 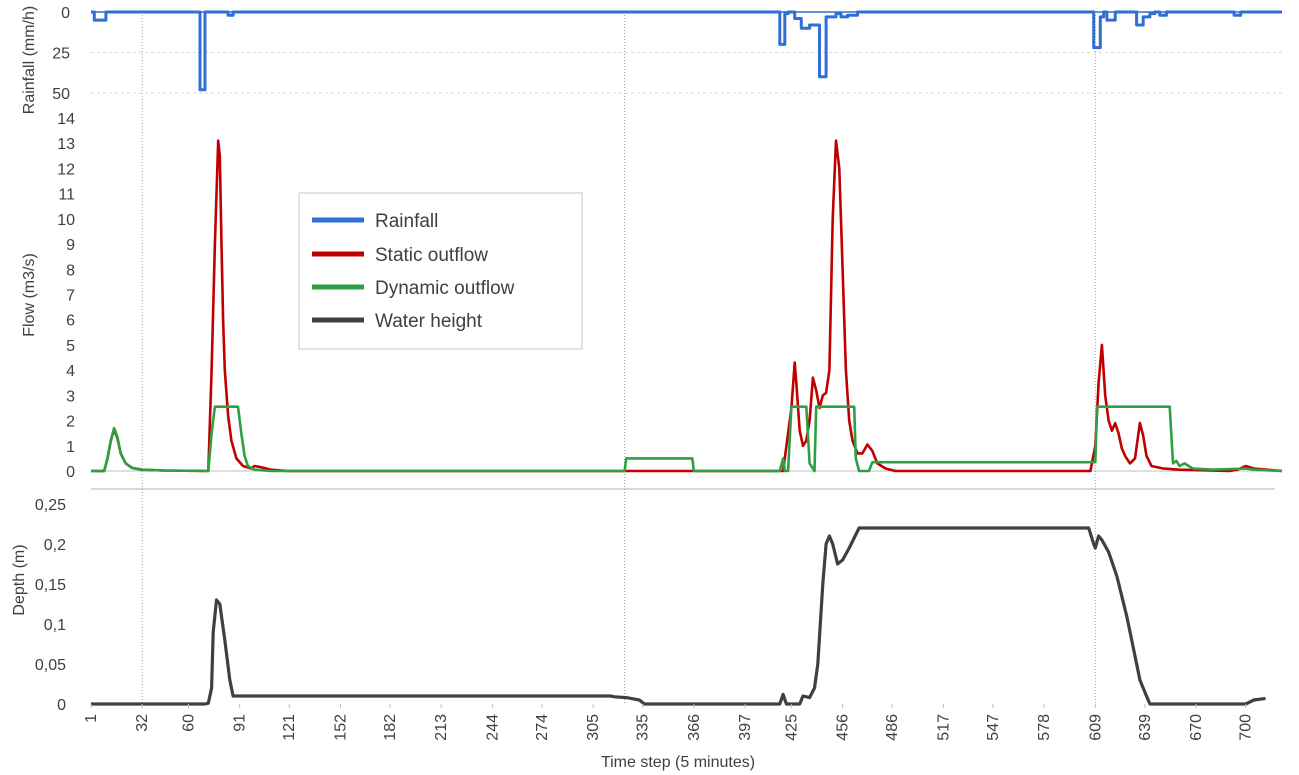 I want to click on rainfall-y-tick-label: 25, so click(x=61, y=54).